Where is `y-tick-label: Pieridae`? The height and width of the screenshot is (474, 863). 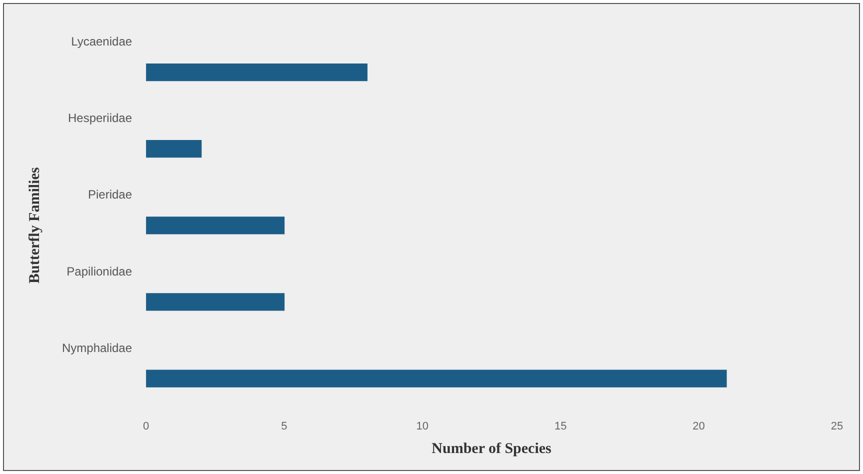 y-tick-label: Pieridae is located at coordinates (110, 195).